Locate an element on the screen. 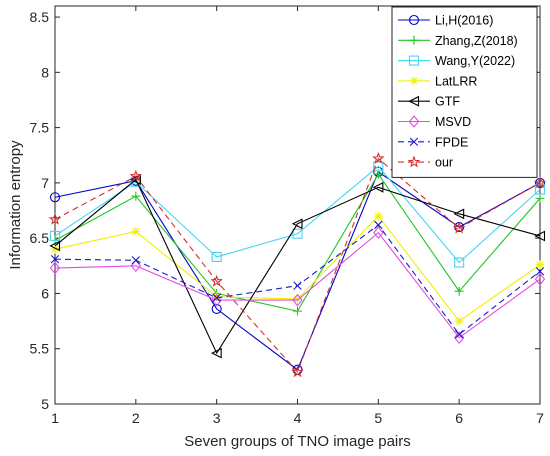 The height and width of the screenshot is (456, 550). legend-entry: Zhang,Z(2018) is located at coordinates (458, 41).